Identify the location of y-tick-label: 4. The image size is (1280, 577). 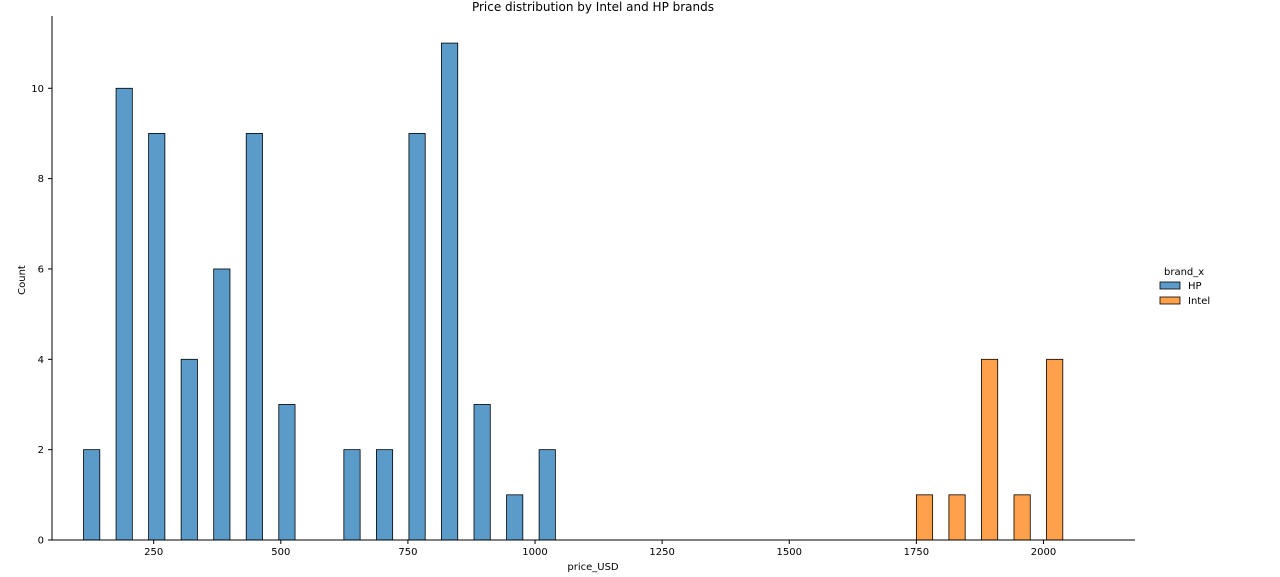
(41, 360).